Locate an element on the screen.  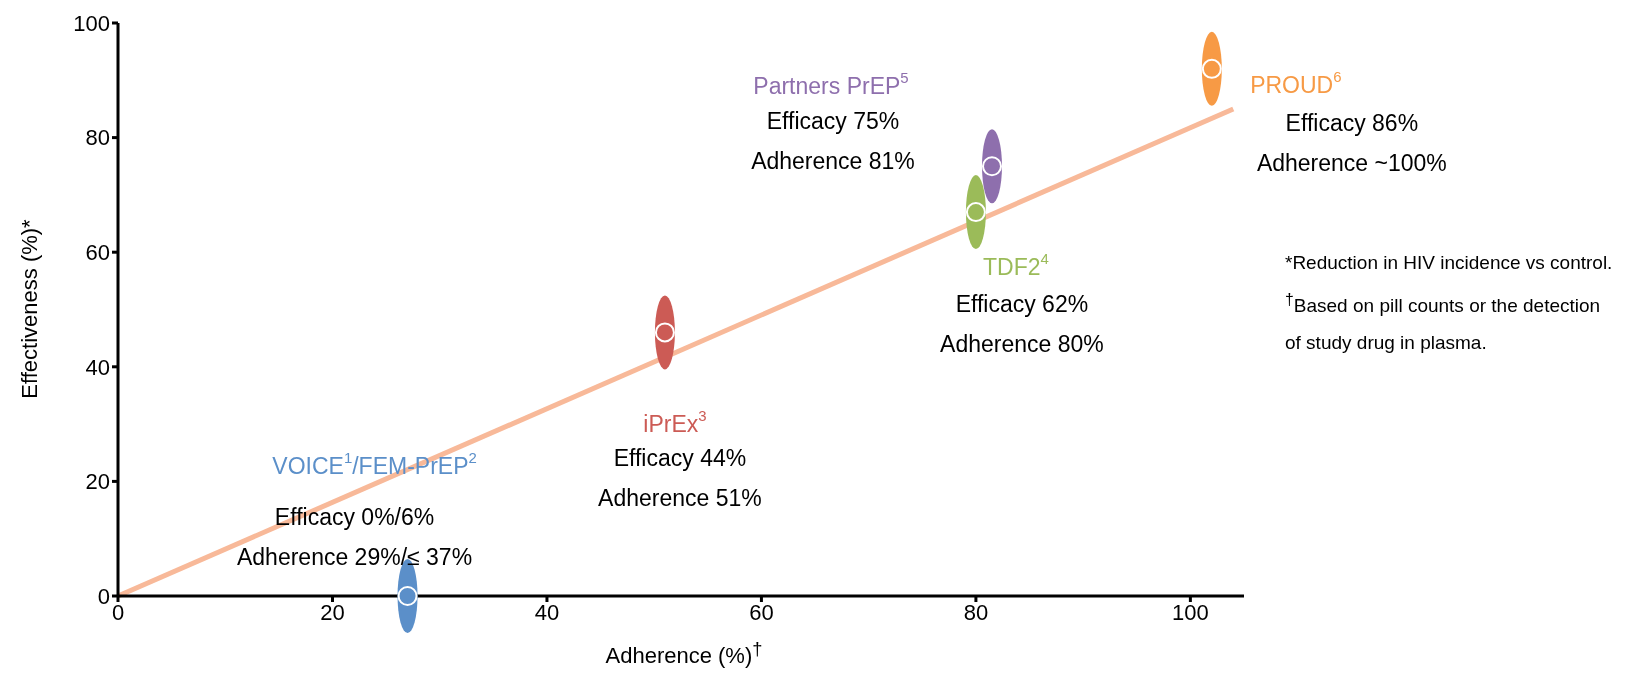
text: iPrEx$^{3}$ is located at coordinates (675, 422).